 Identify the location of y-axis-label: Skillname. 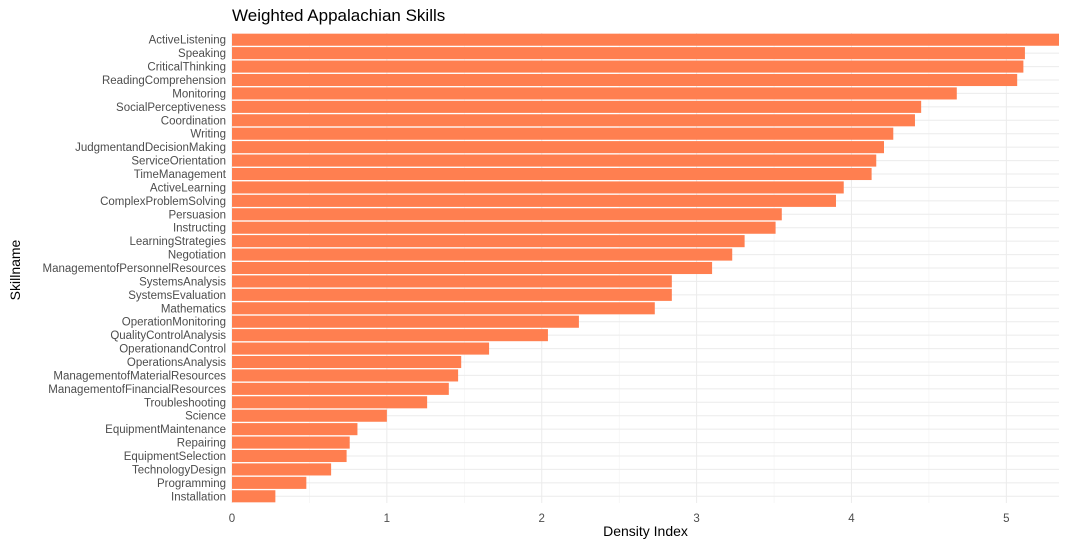
(15, 270).